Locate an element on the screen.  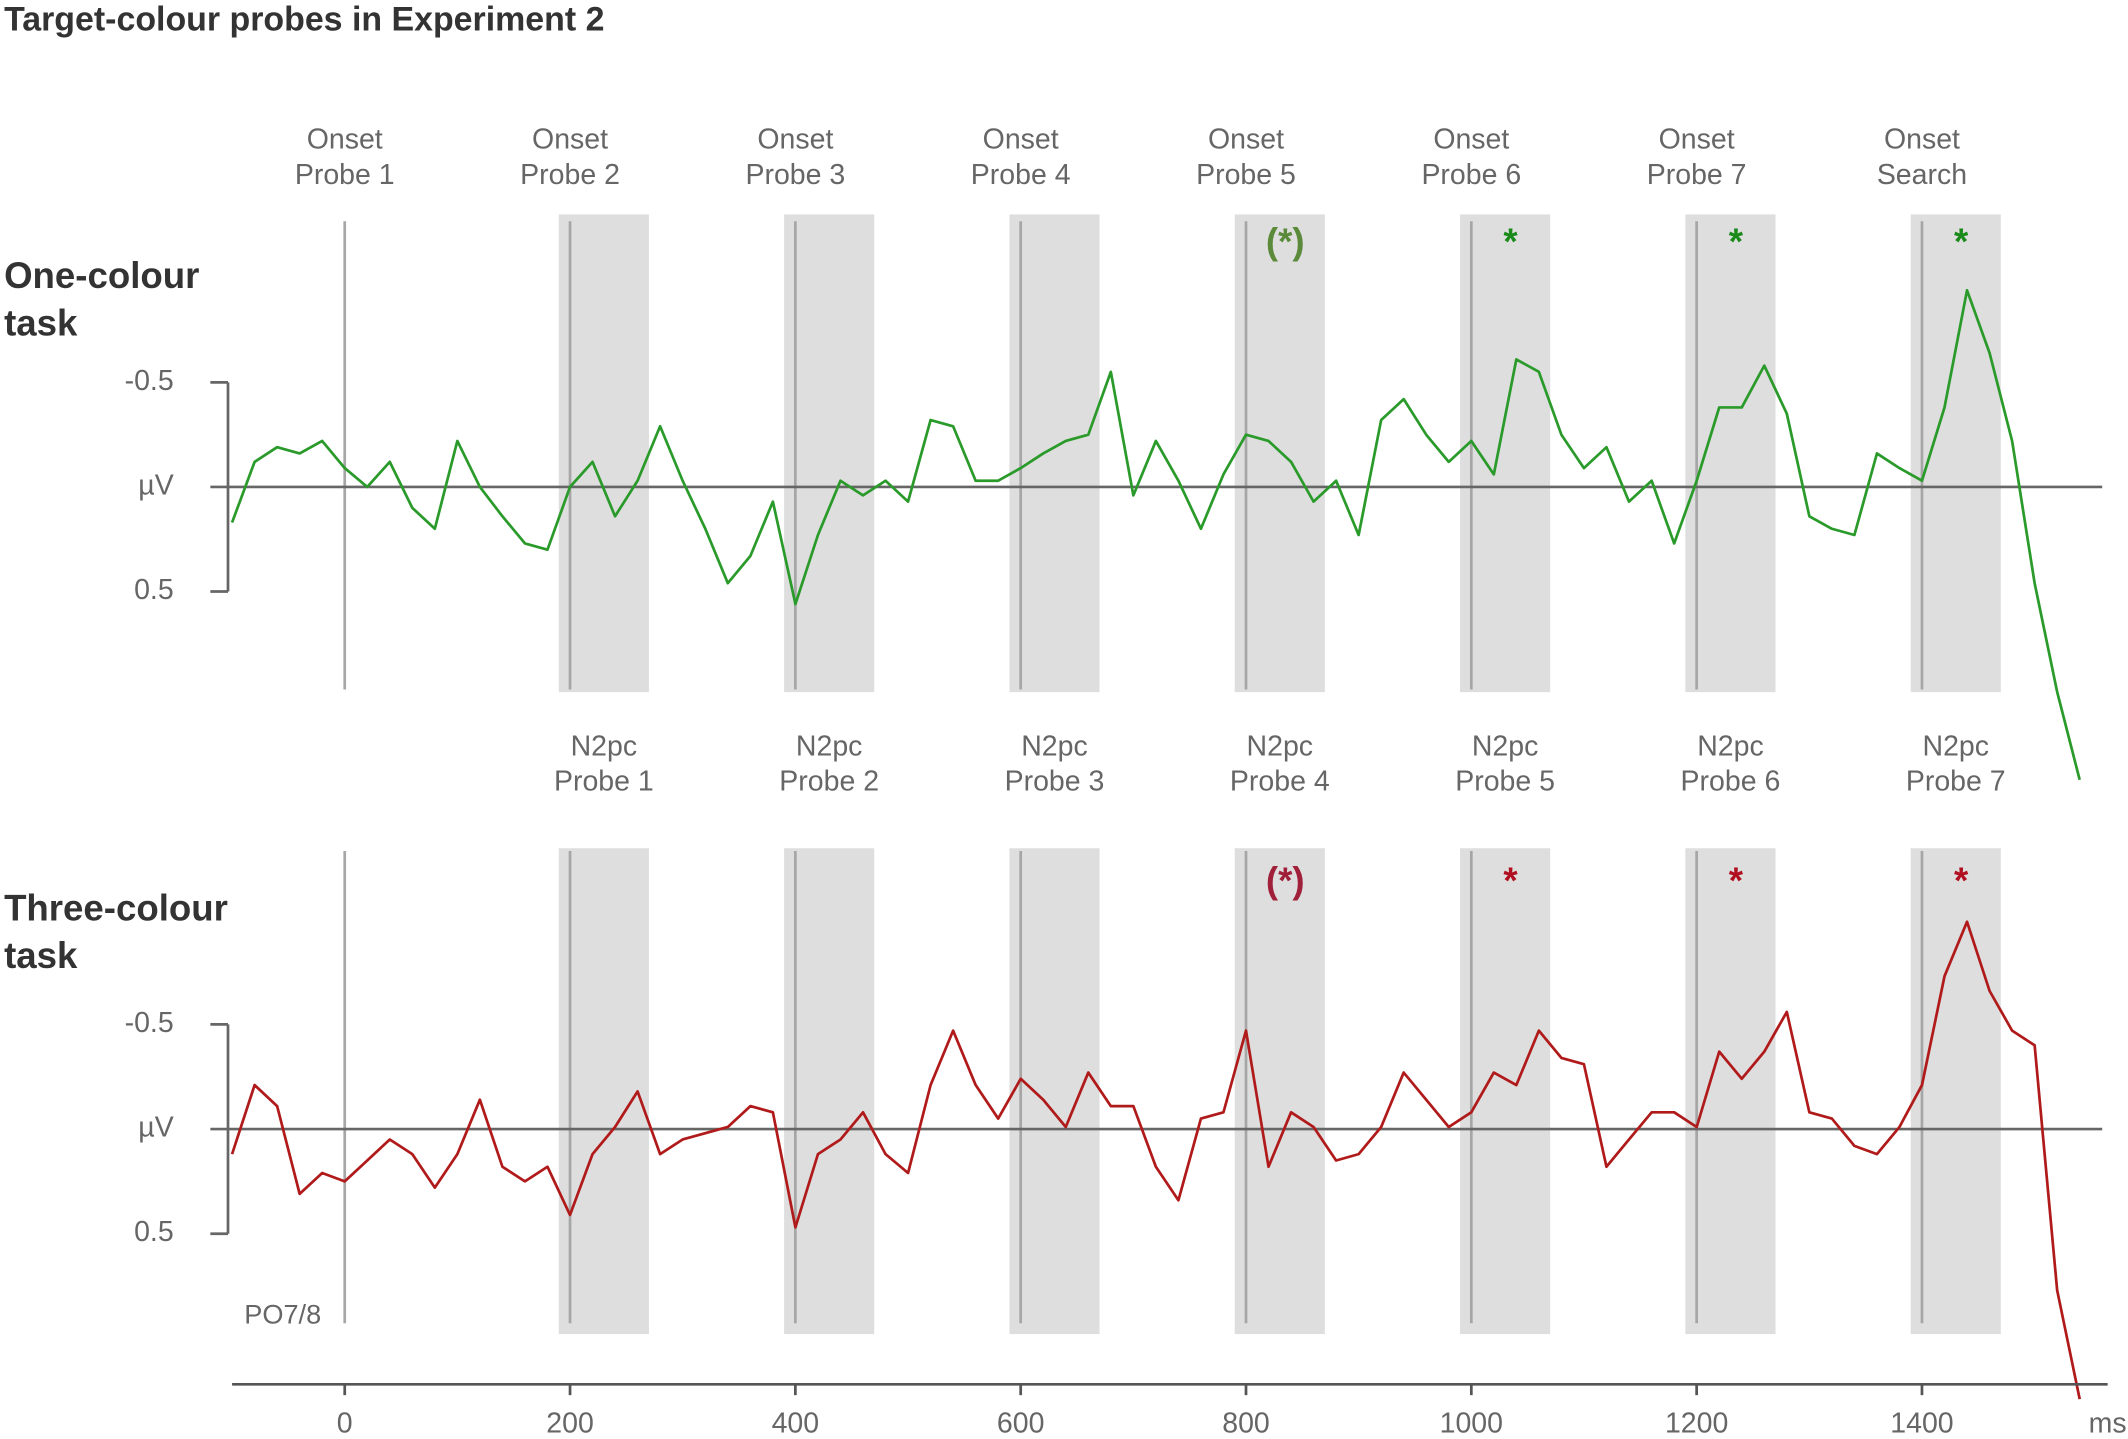
x-tick-label: 600 is located at coordinates (1021, 1423).